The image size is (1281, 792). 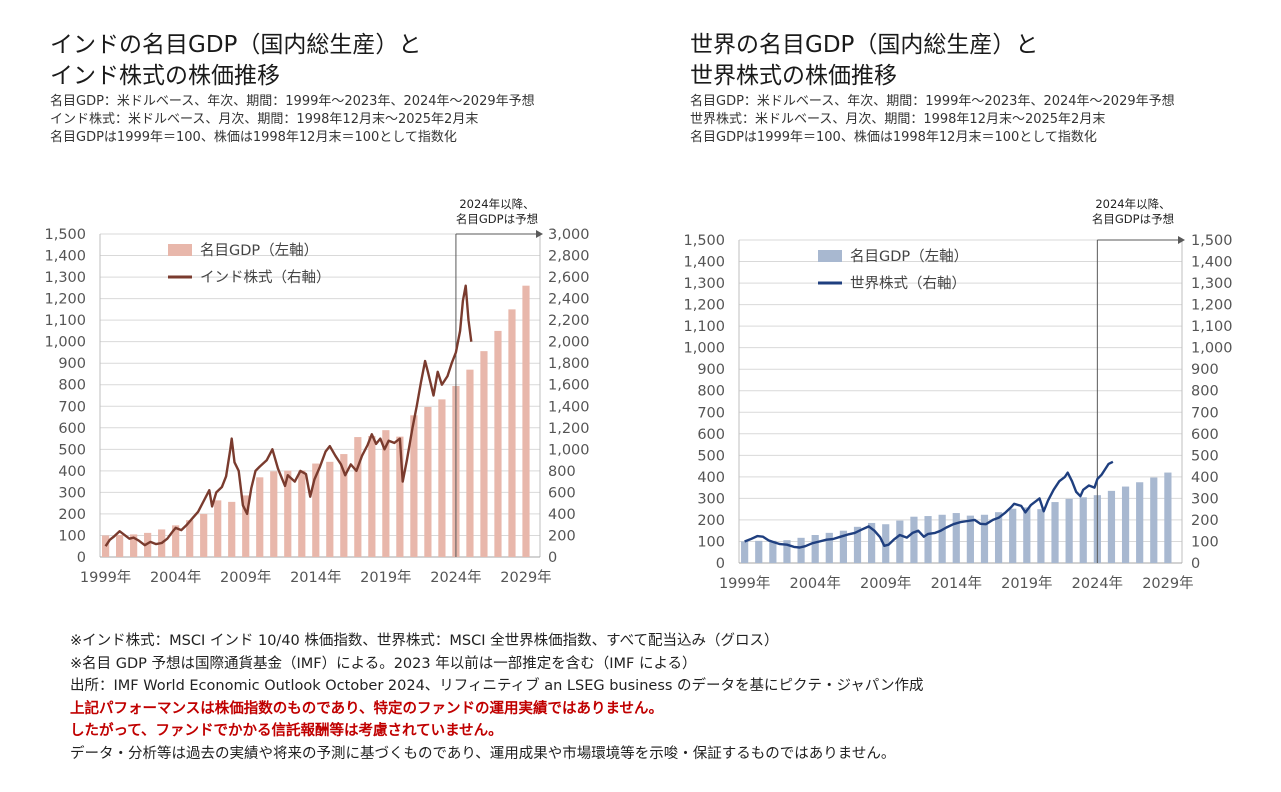 I want to click on left-y-left-tick: 700, so click(x=72, y=407).